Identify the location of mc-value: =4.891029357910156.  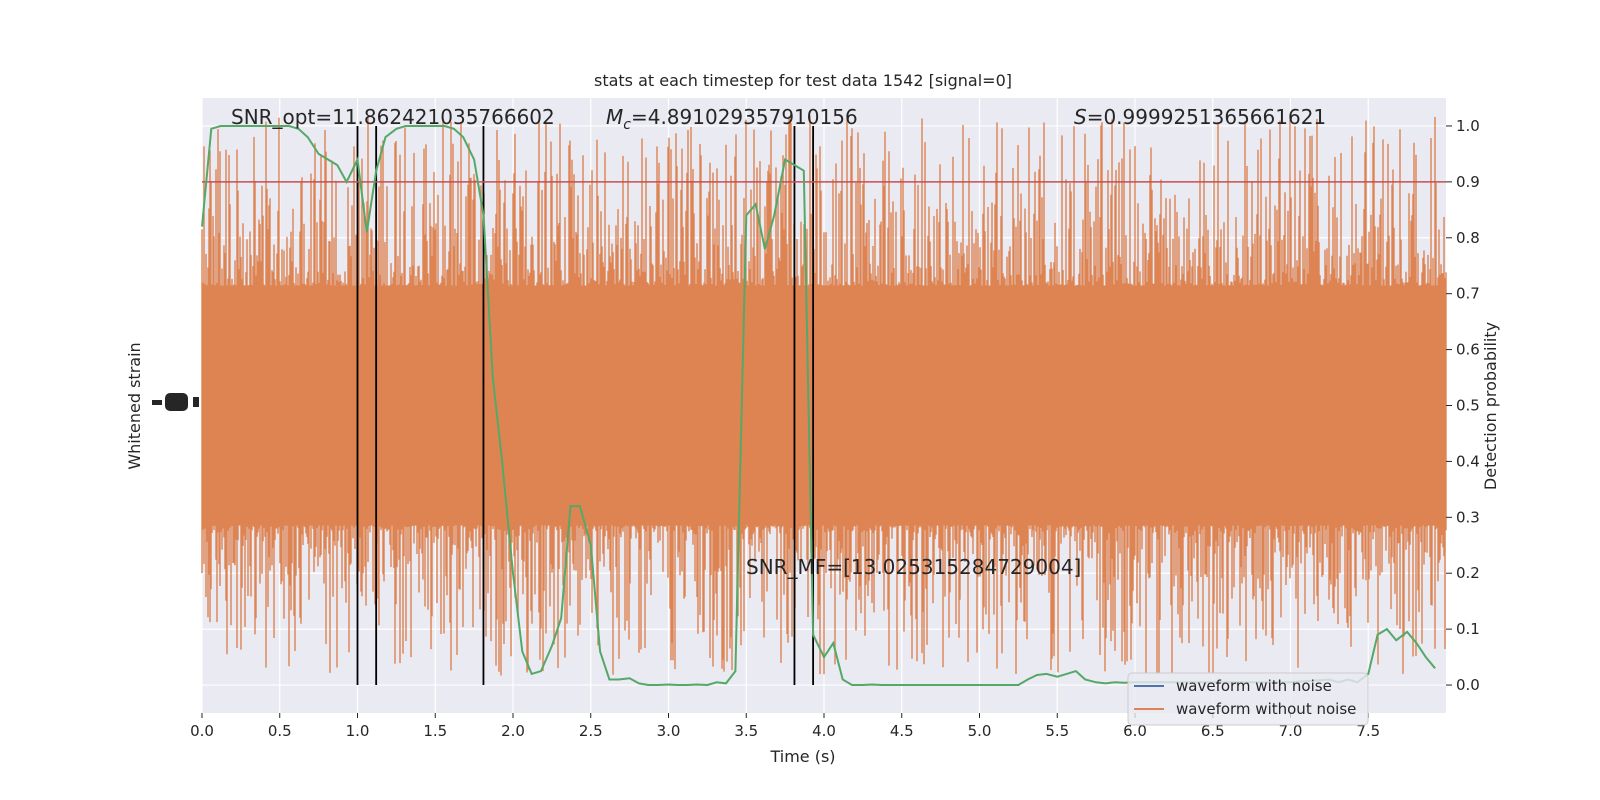
(744, 117).